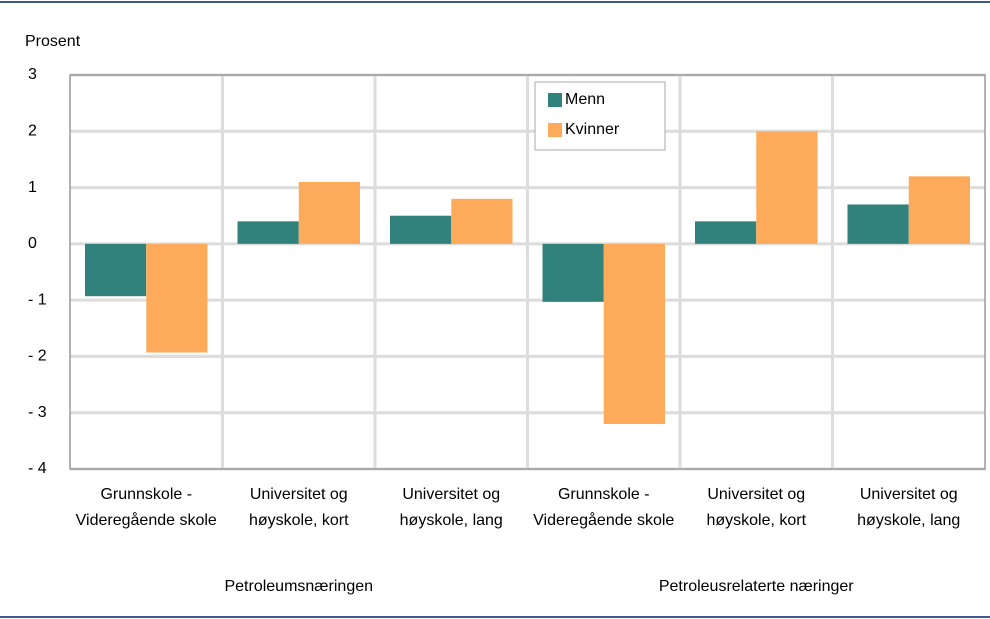 The height and width of the screenshot is (619, 990). Describe the element at coordinates (37, 412) in the screenshot. I see `y-tick-label: - 3` at that location.